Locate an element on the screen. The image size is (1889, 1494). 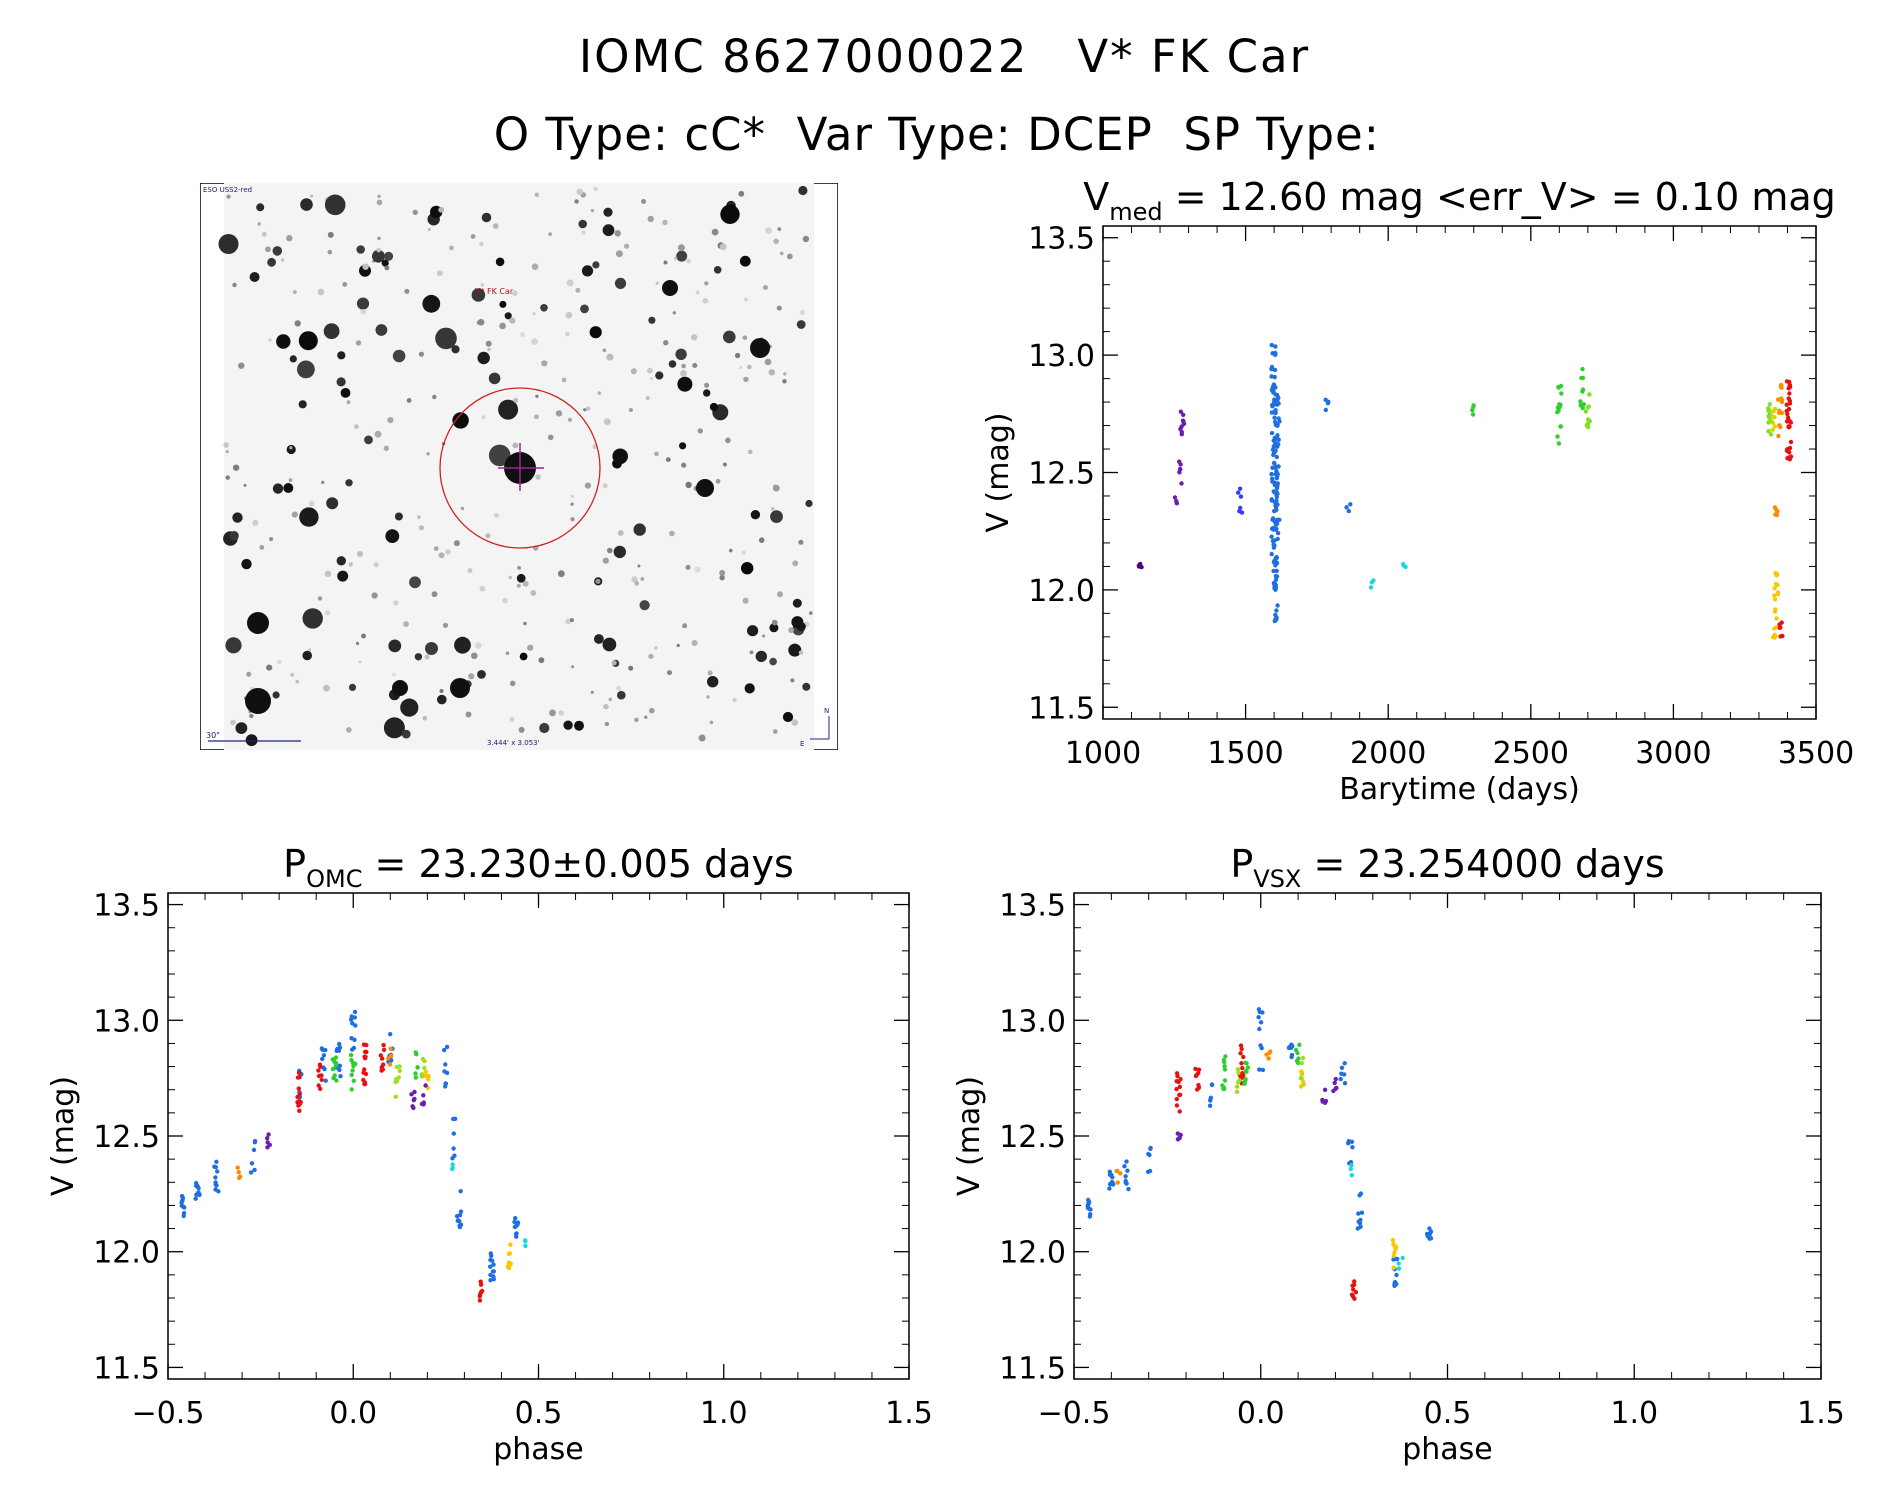
series-s10 is located at coordinates (1778, 450).